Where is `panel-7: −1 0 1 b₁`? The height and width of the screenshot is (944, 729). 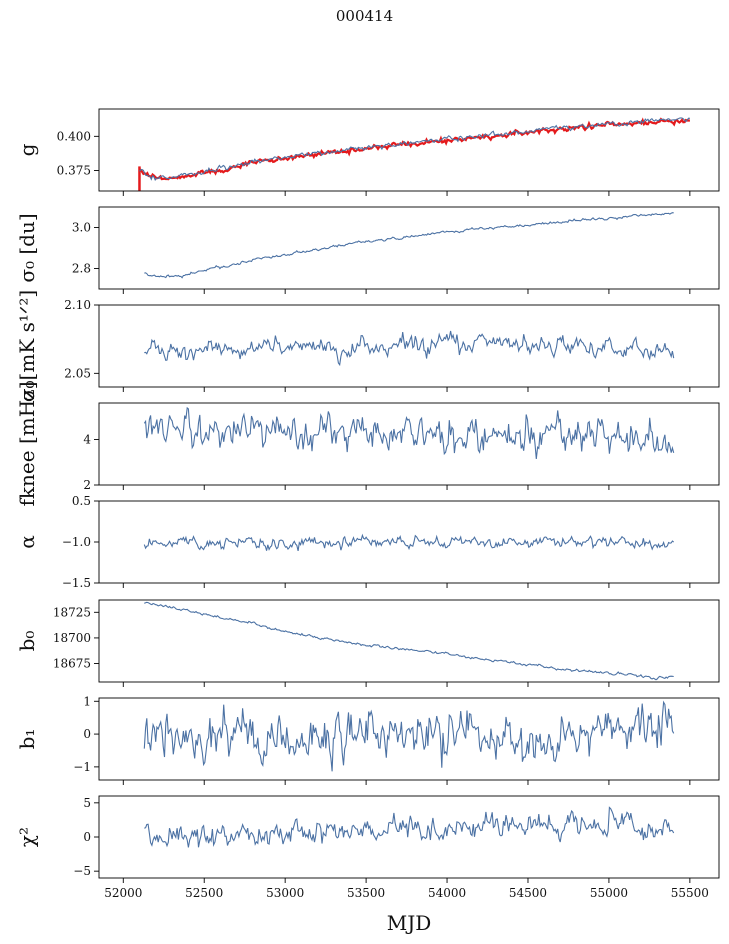 panel-7: −1 0 1 b₁ is located at coordinates (367, 739).